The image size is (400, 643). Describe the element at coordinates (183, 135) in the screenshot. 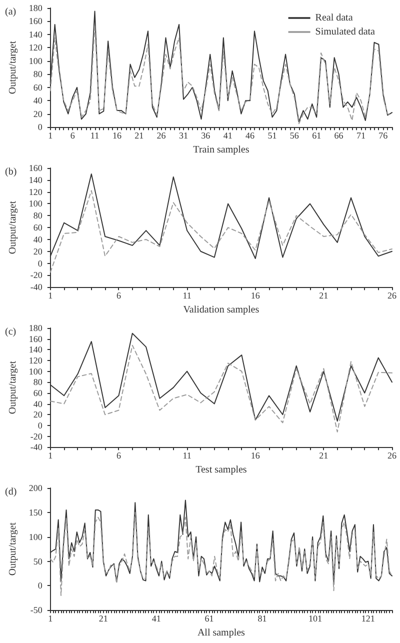

I see `x-tick-label: 31` at that location.